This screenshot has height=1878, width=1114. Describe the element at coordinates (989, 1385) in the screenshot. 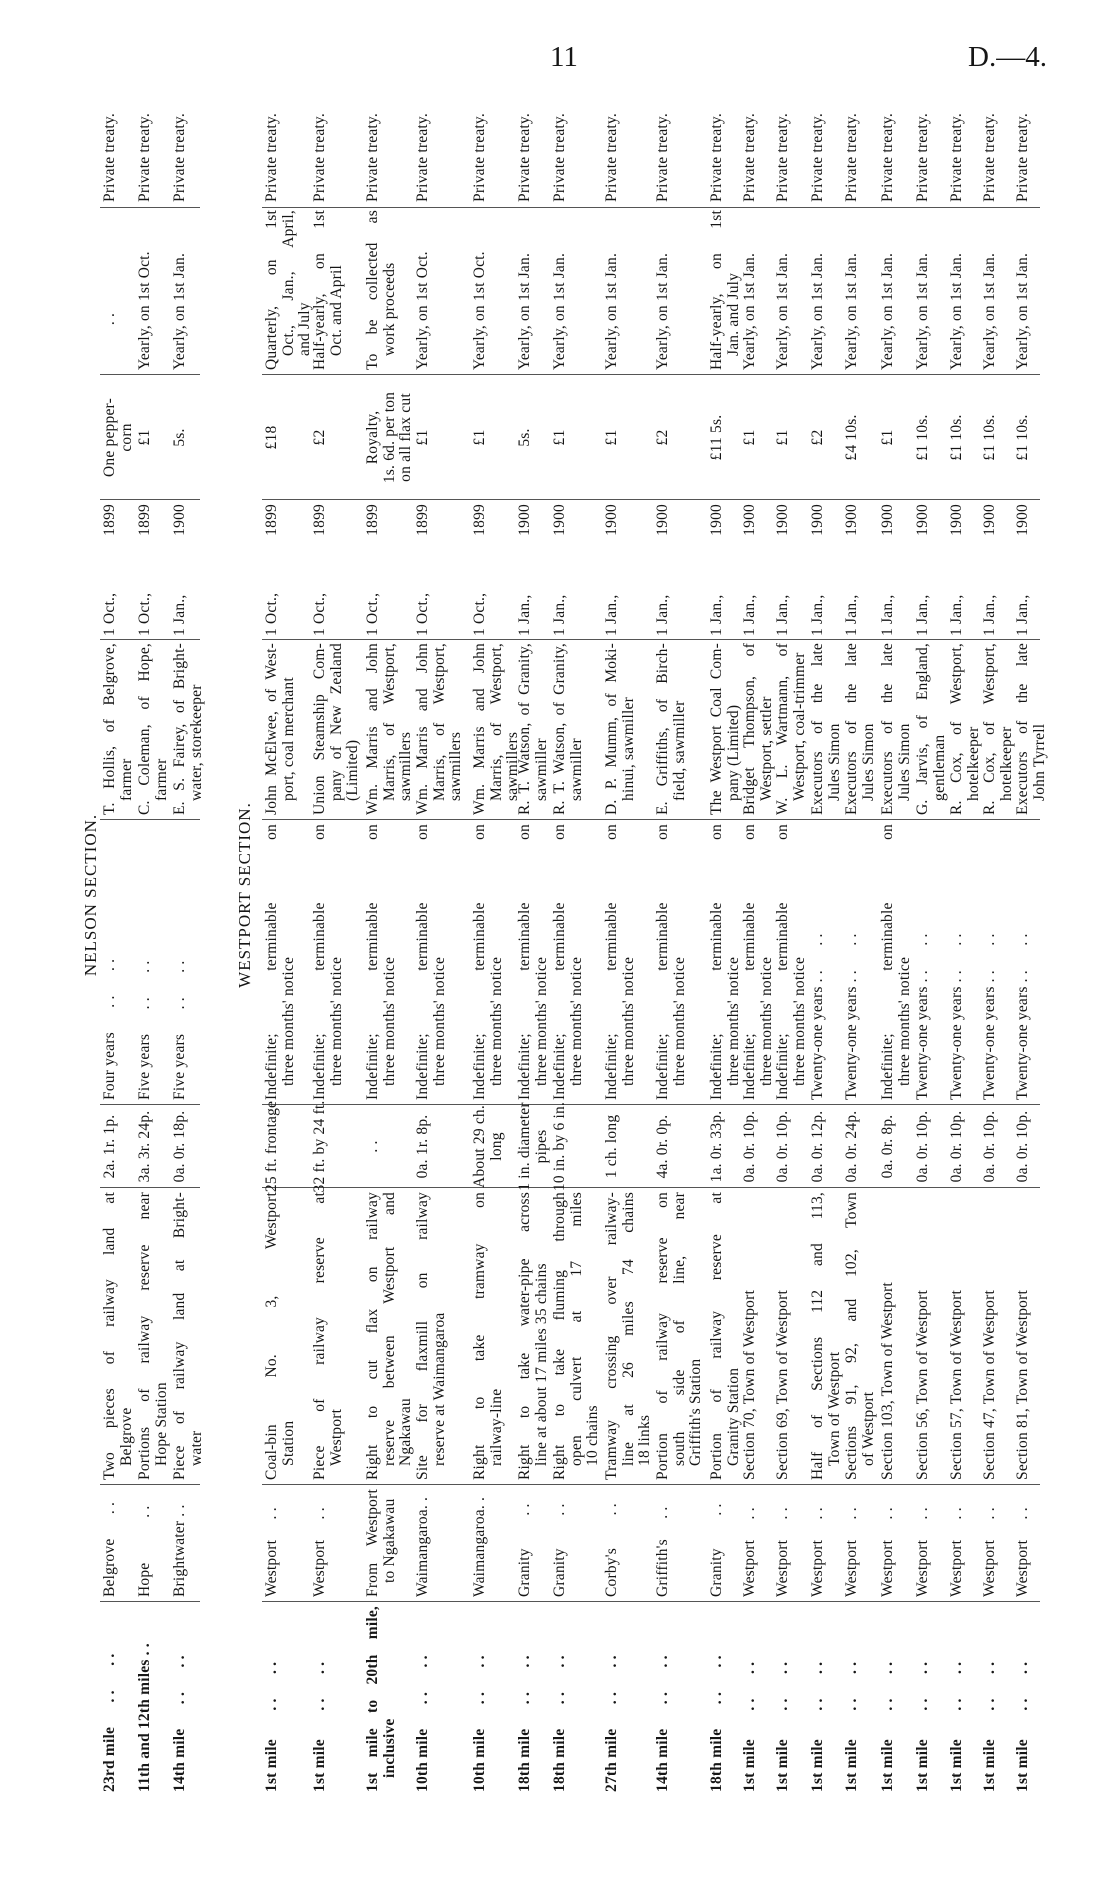

I see `description-text-line: Section 47, Town of Westport` at that location.